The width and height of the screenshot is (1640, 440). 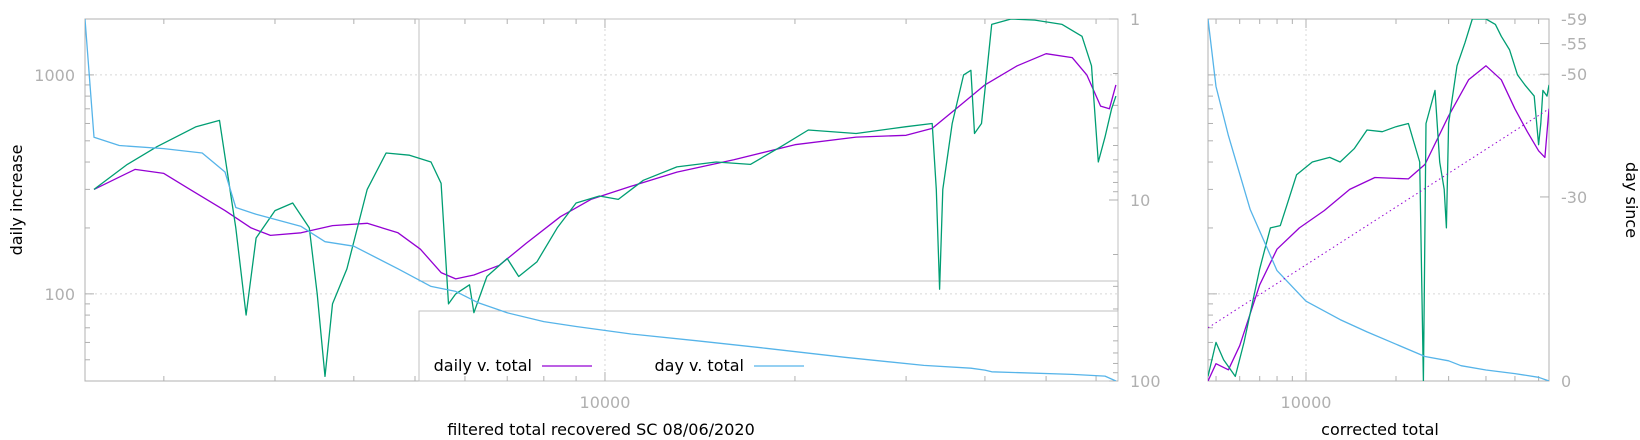 I want to click on y2-tick-label: -59, so click(x=1574, y=19).